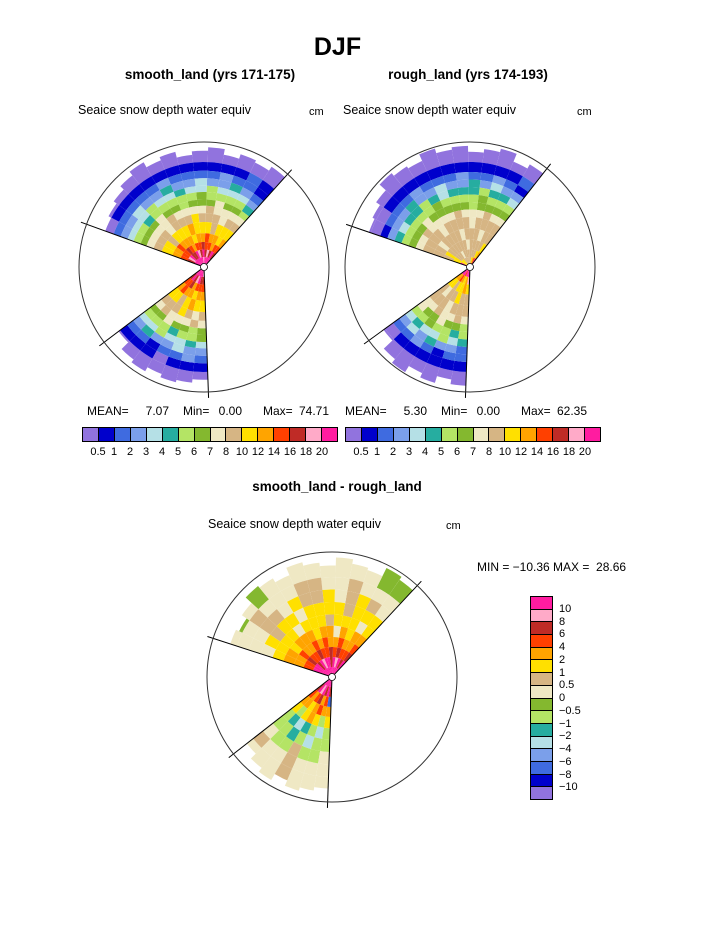 The image size is (723, 935). What do you see at coordinates (562, 634) in the screenshot?
I see `diff-colorbar-tick: 6` at bounding box center [562, 634].